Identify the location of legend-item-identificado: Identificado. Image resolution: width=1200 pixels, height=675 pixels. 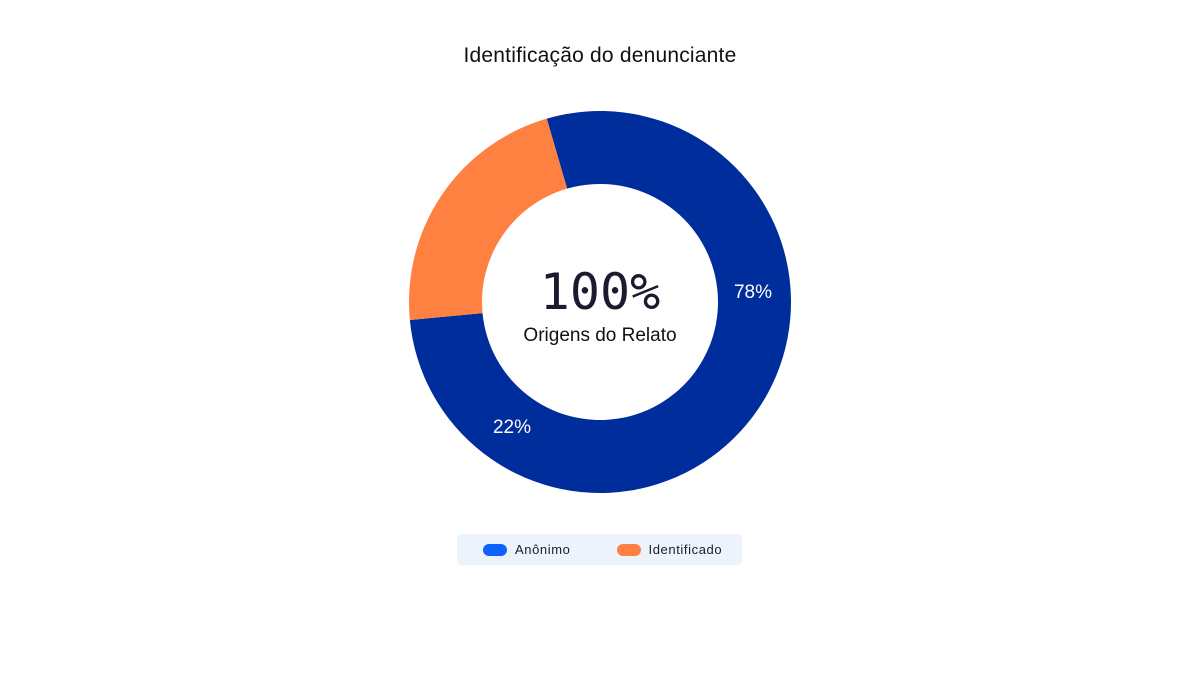
(669, 549).